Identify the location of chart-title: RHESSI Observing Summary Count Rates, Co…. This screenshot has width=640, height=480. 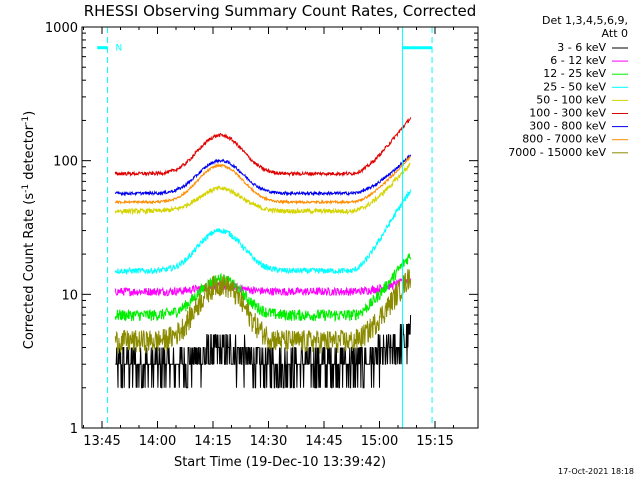
(280, 11).